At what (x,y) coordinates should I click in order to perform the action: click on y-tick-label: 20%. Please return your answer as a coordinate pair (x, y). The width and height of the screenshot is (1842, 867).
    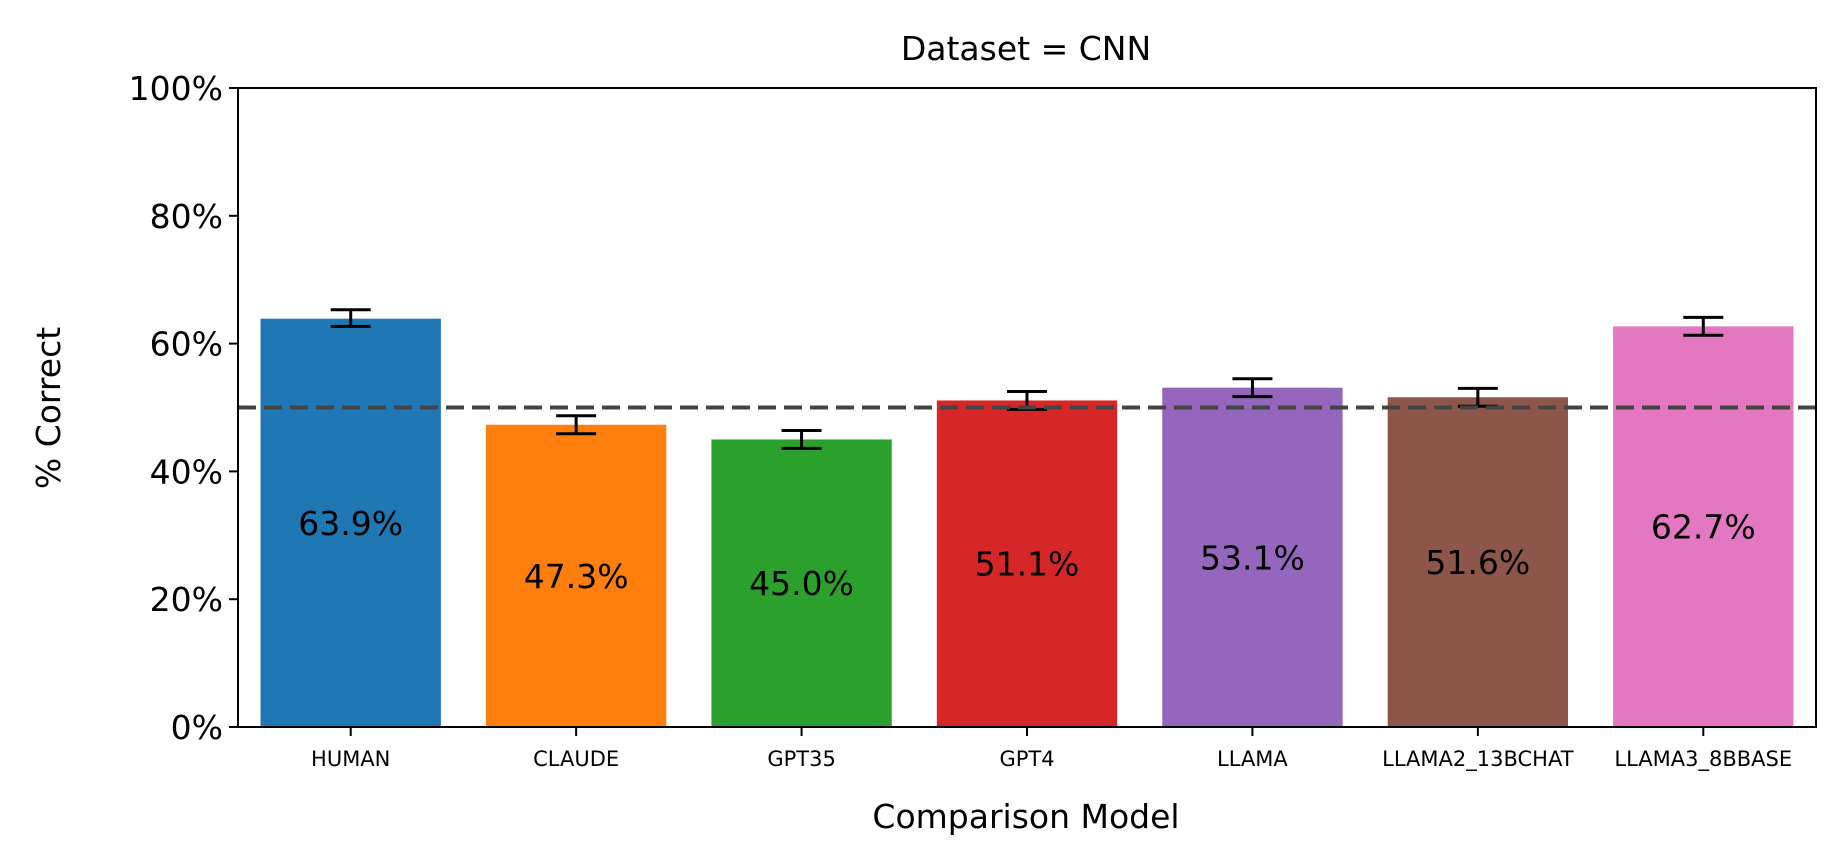
    Looking at the image, I should click on (186, 599).